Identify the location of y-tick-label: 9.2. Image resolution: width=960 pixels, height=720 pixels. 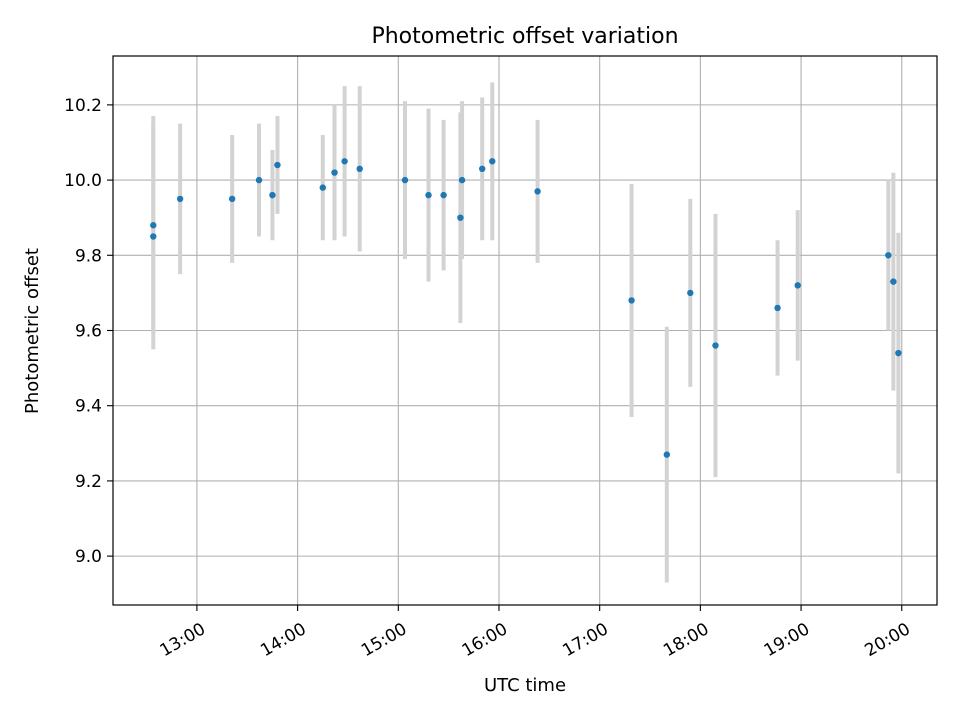
(88, 482).